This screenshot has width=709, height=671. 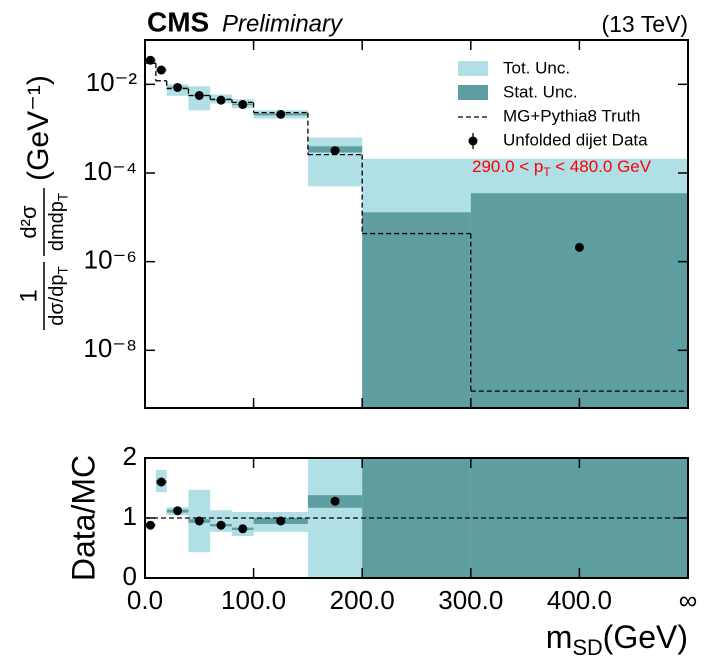 What do you see at coordinates (38, 128) in the screenshot?
I see `y-label-part: (GeV⁻¹)` at bounding box center [38, 128].